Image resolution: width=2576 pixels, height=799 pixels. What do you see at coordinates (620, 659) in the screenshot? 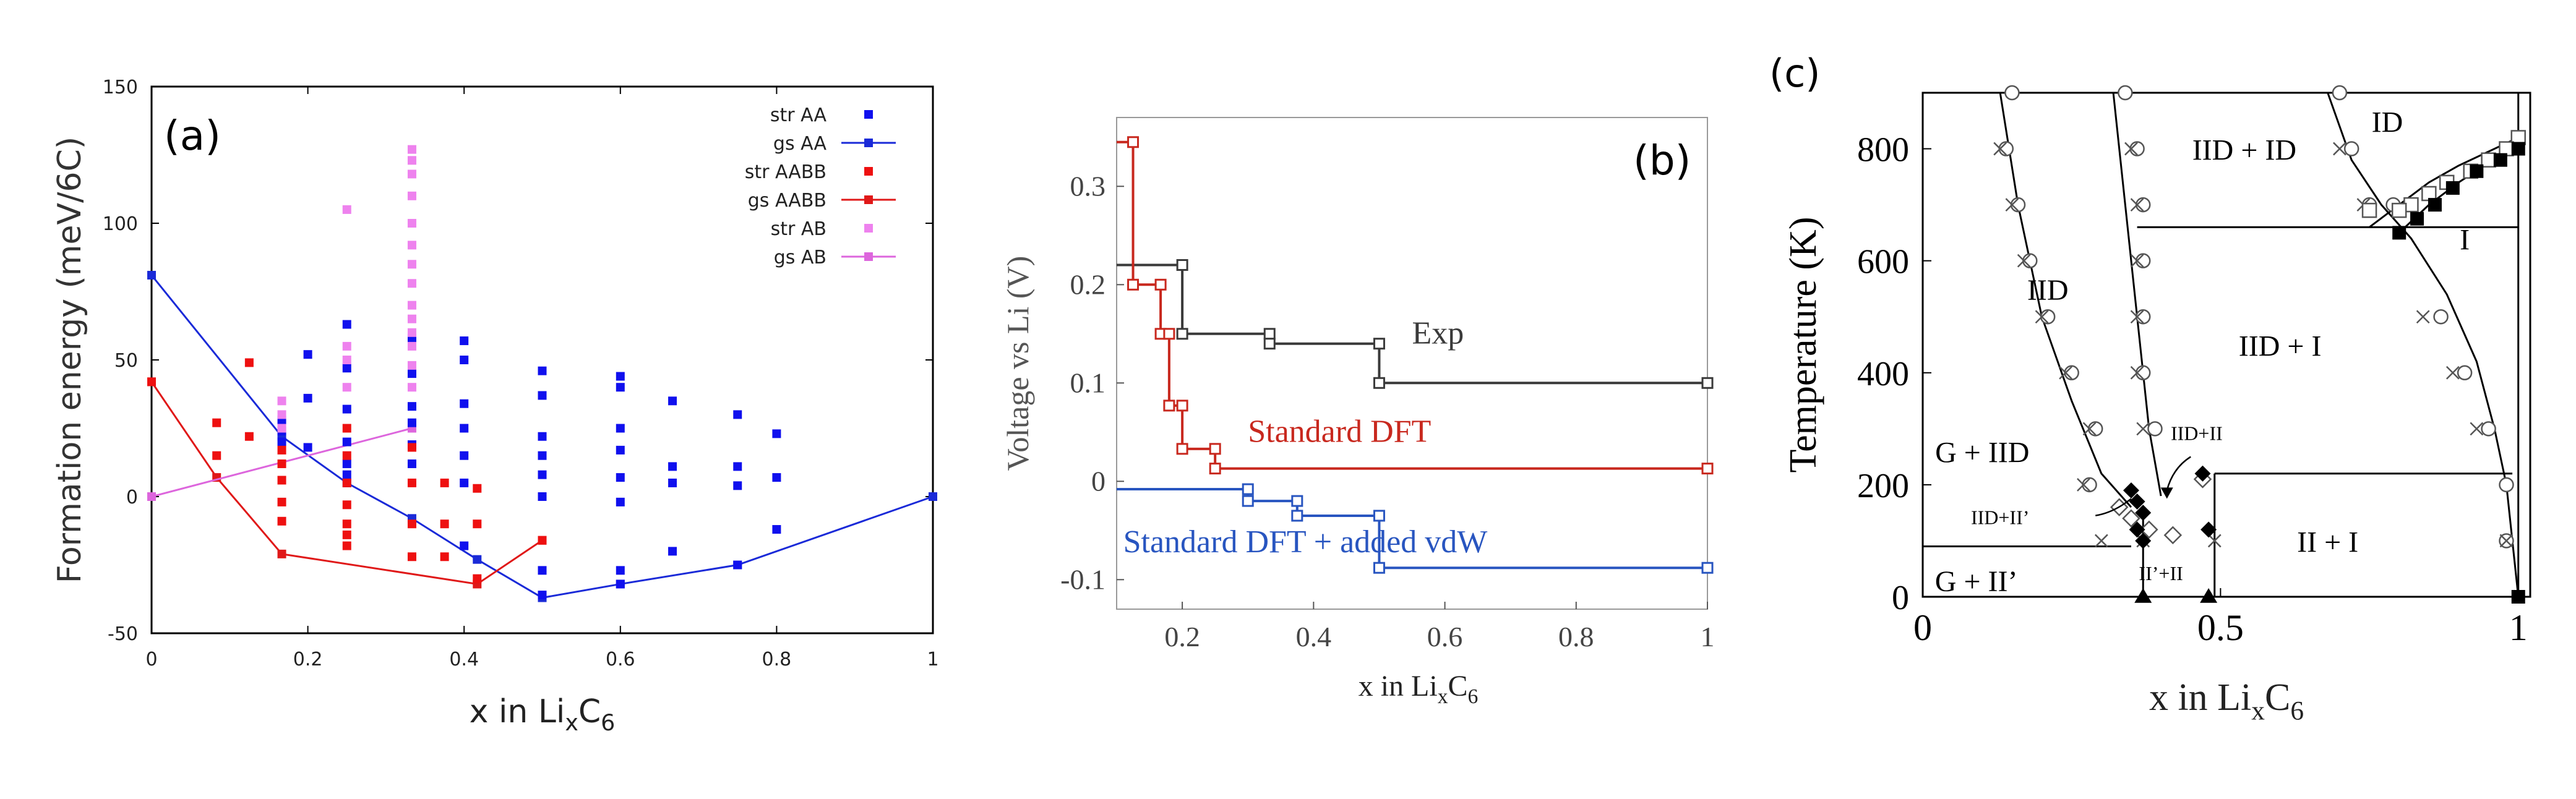
I see `x-tick-label: 0.6` at bounding box center [620, 659].